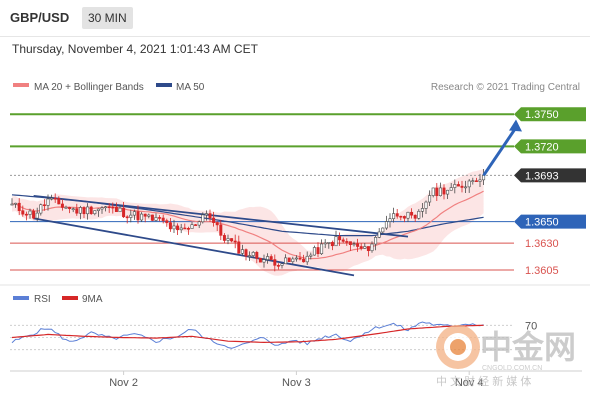 This screenshot has height=400, width=590. Describe the element at coordinates (89, 87) in the screenshot. I see `ma20-legend-label: MA 20 + Bollinger Bands` at that location.